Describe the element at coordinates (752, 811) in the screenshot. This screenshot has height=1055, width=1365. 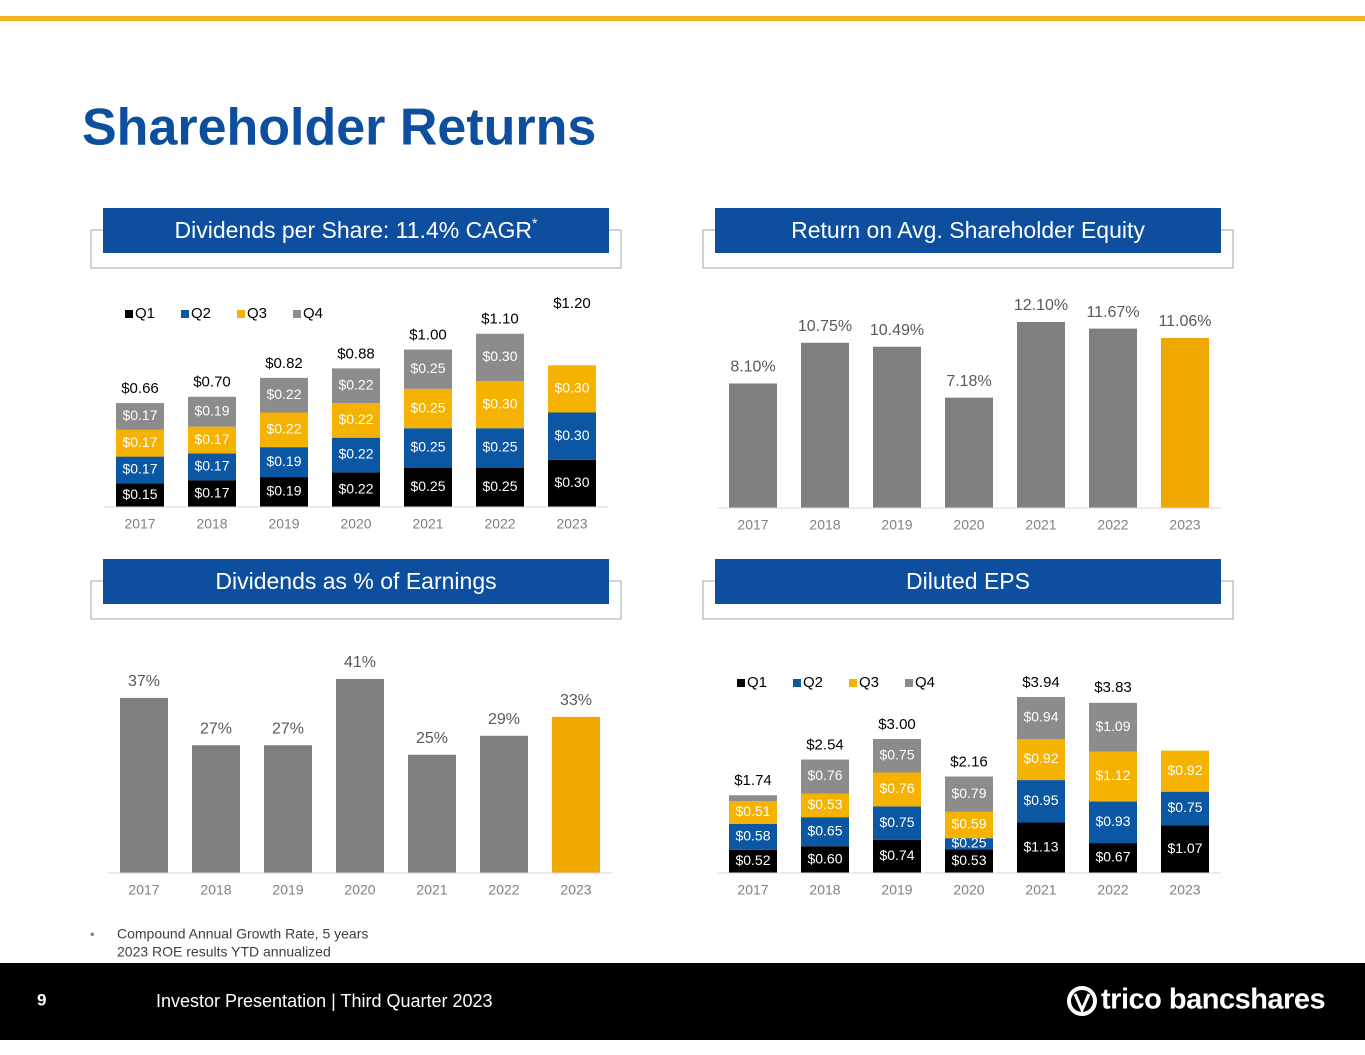
I see `data-label: $0.51` at that location.